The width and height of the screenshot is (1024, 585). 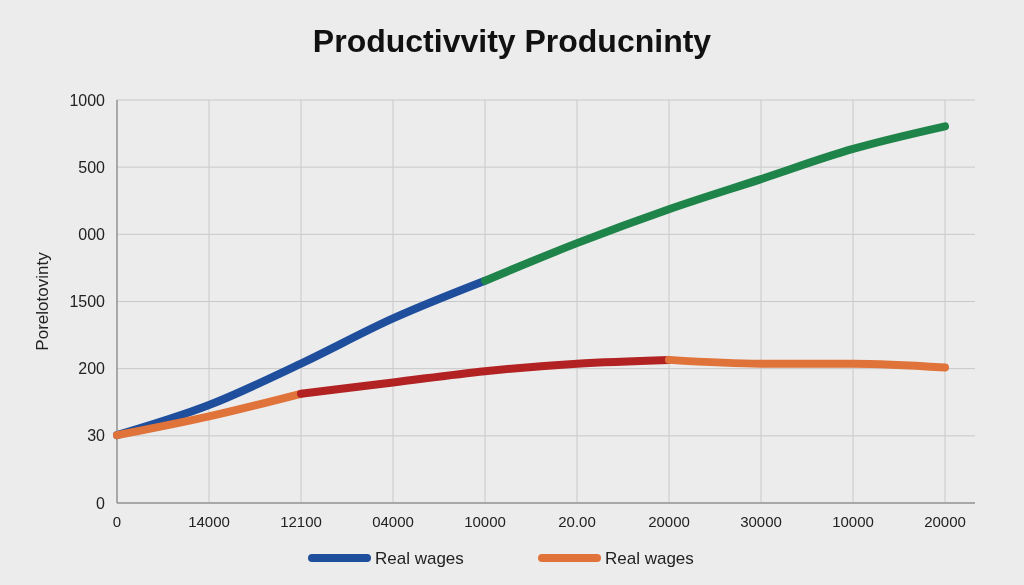 What do you see at coordinates (512, 41) in the screenshot?
I see `chart-title: Productivvity Producninty` at bounding box center [512, 41].